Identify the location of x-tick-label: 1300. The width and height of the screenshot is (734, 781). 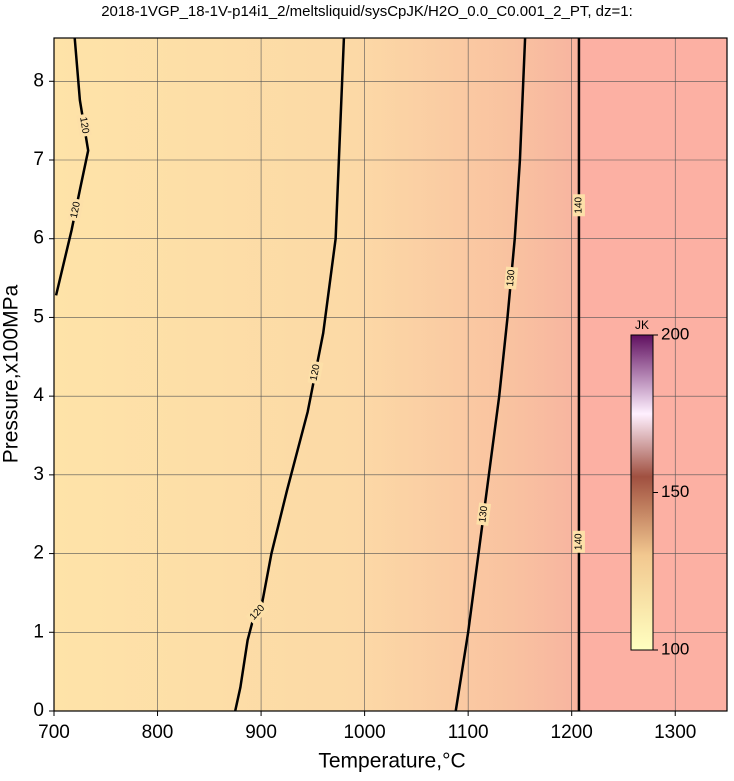
(675, 732).